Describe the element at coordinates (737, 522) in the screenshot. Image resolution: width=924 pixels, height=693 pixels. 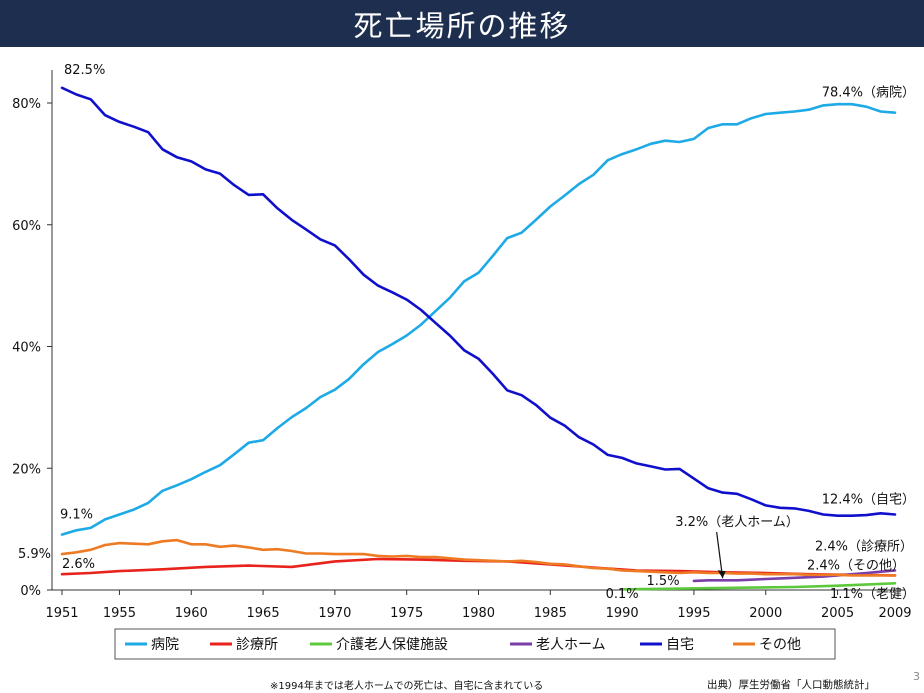
I see `data-label: 3.2%（老人ホーム）` at that location.